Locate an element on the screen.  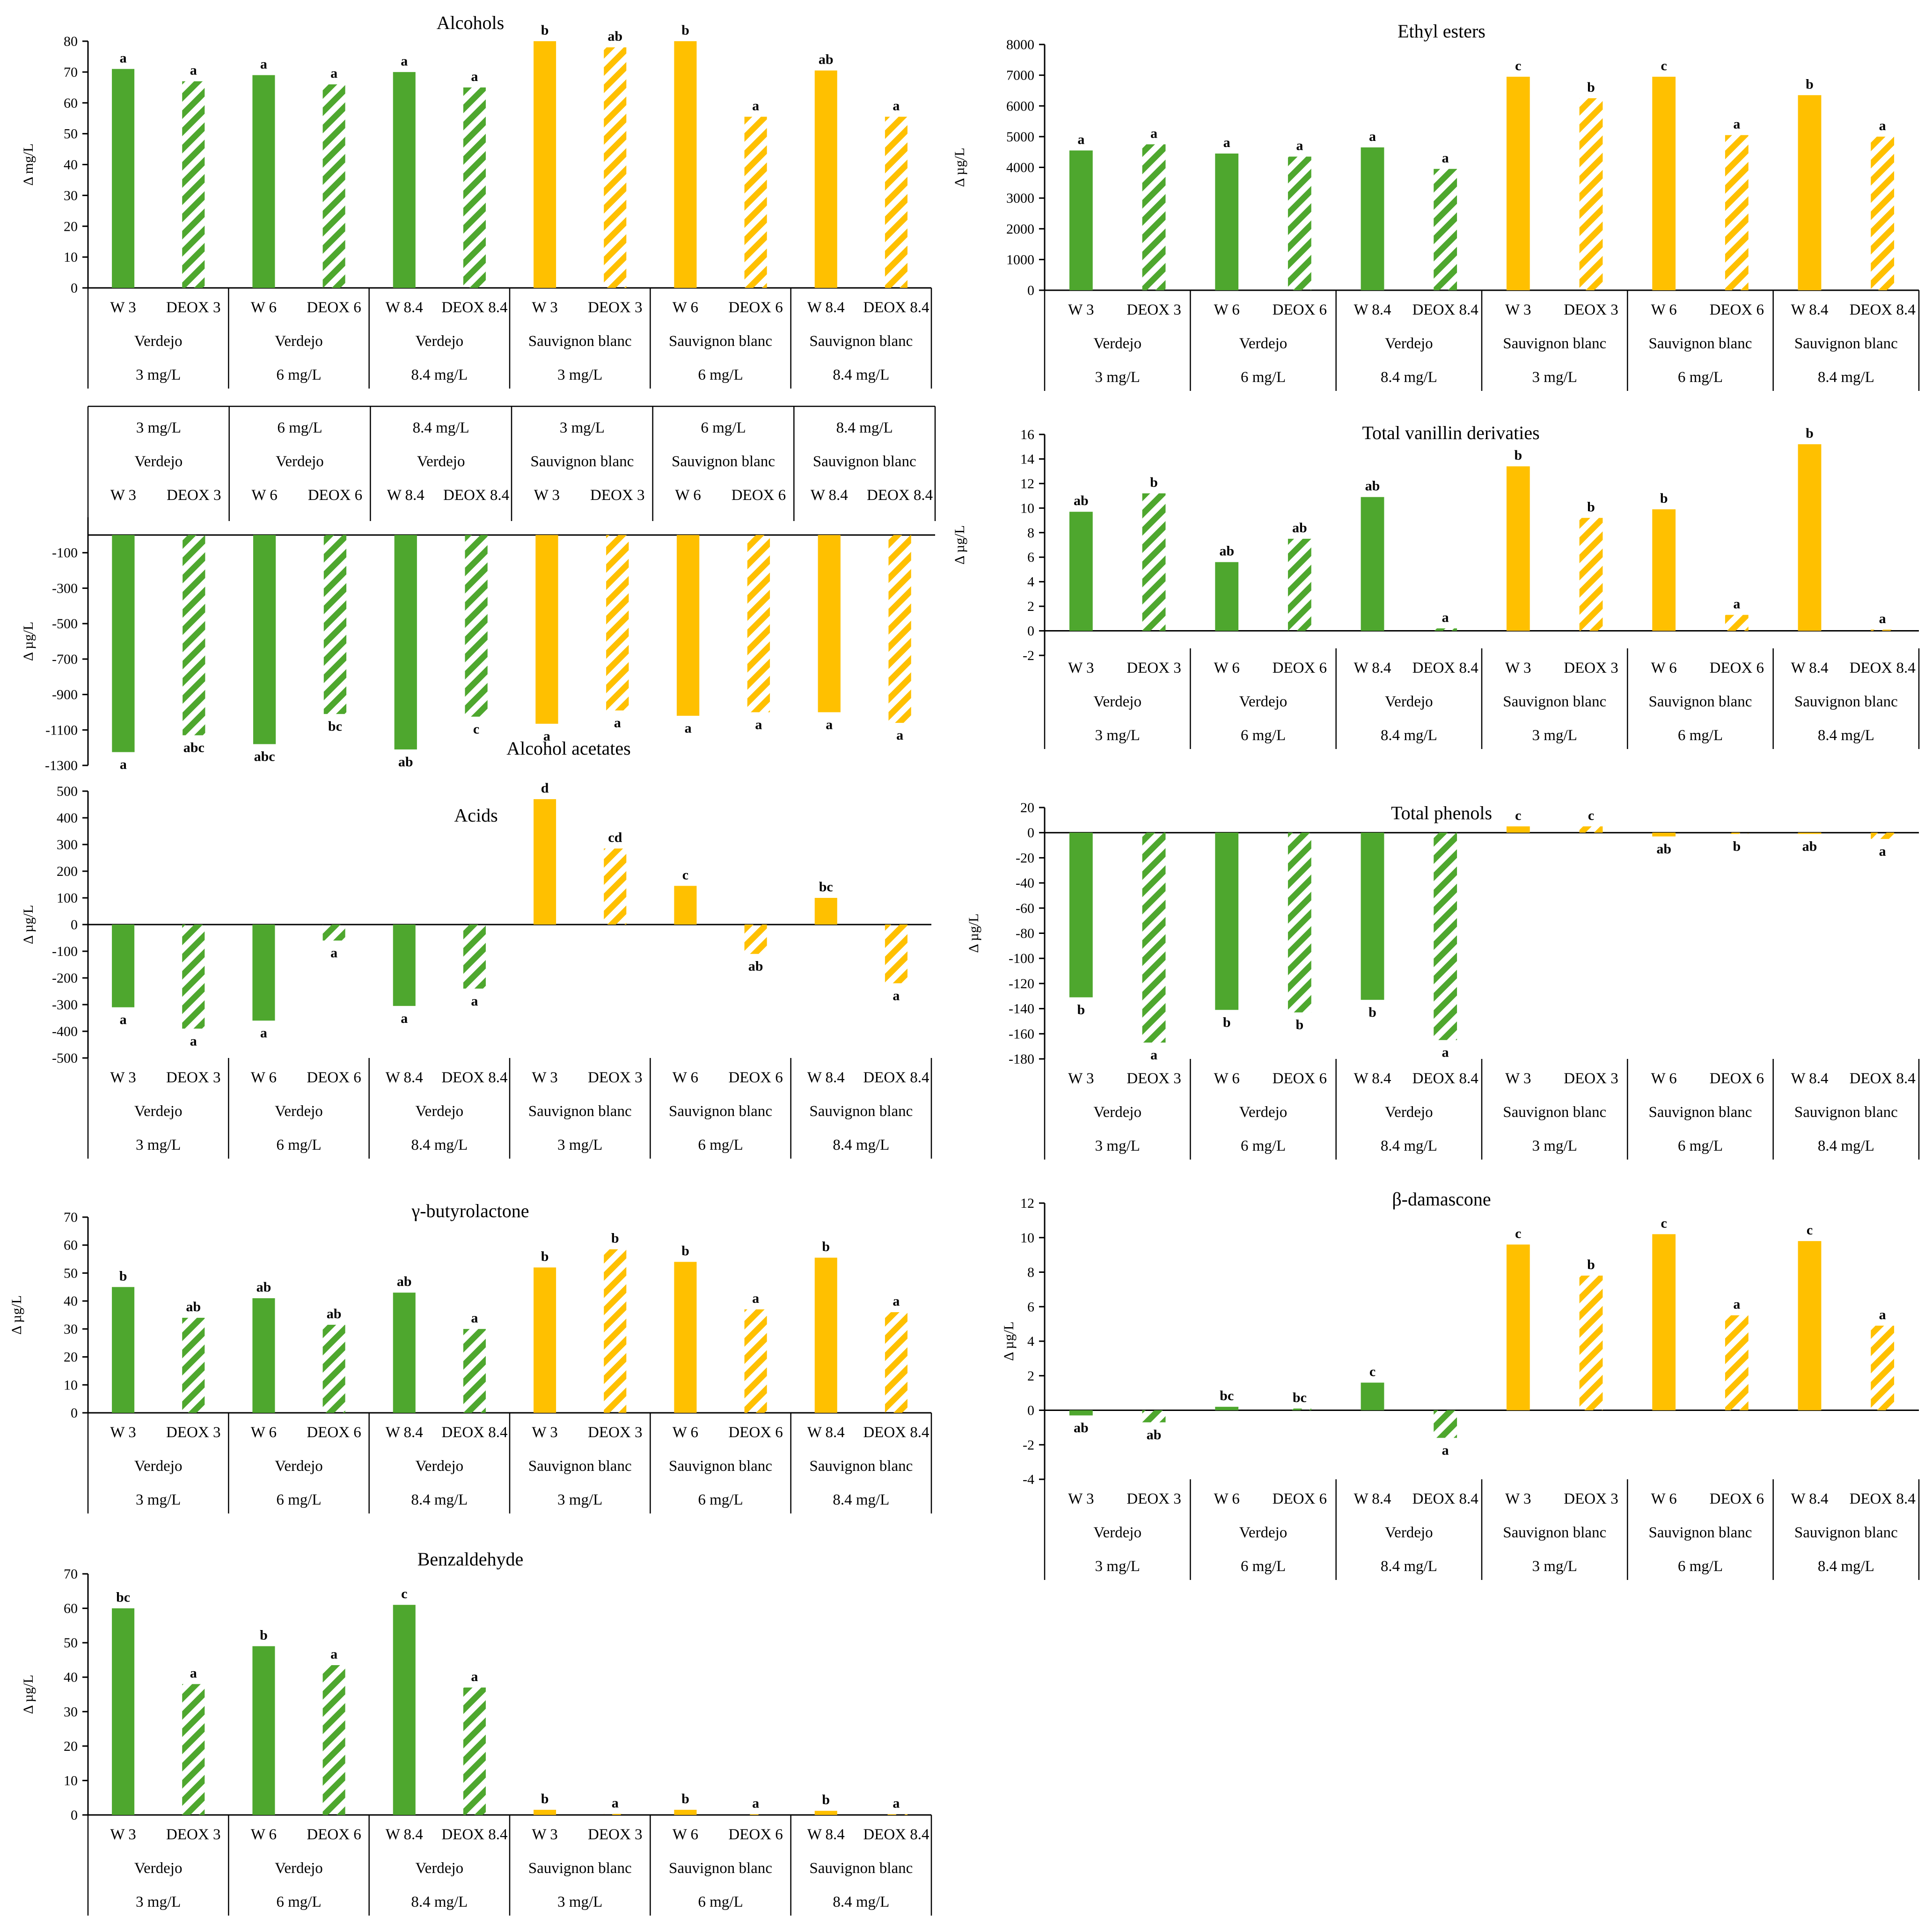
y-tick-label: -80 is located at coordinates (1025, 933).